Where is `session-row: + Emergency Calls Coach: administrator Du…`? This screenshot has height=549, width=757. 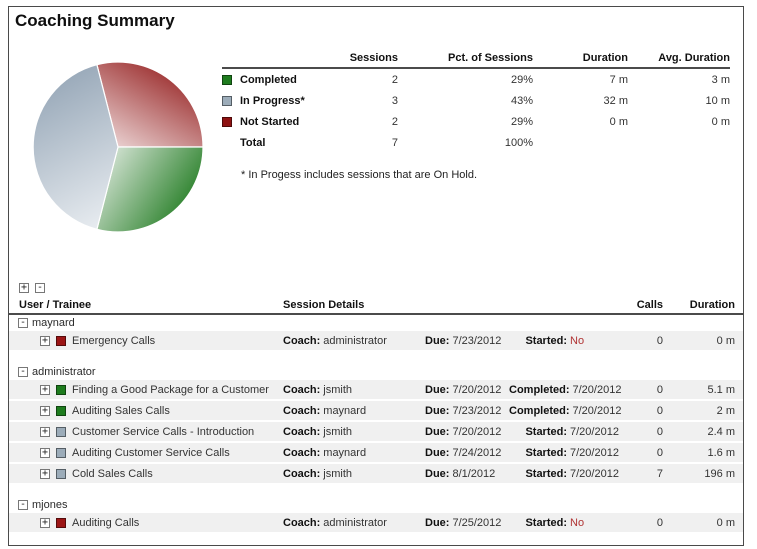 session-row: + Emergency Calls Coach: administrator Du… is located at coordinates (376, 340).